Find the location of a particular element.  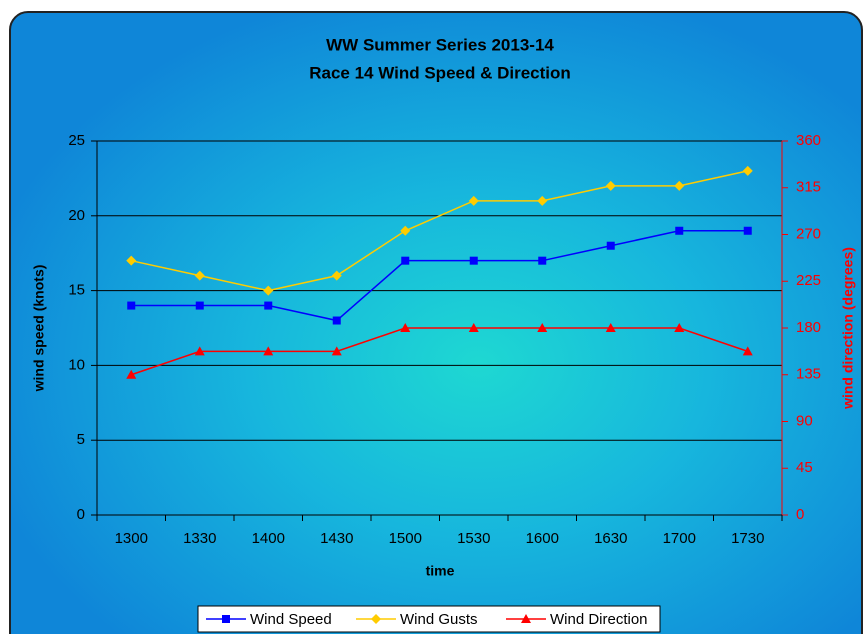

legend-label: Wind Direction is located at coordinates (599, 619).